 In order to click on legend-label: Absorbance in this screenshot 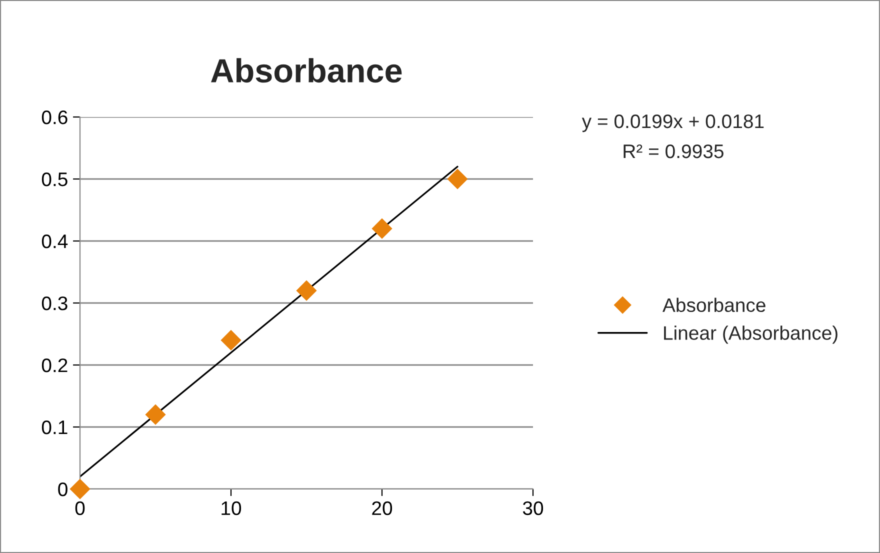, I will do `click(714, 305)`.